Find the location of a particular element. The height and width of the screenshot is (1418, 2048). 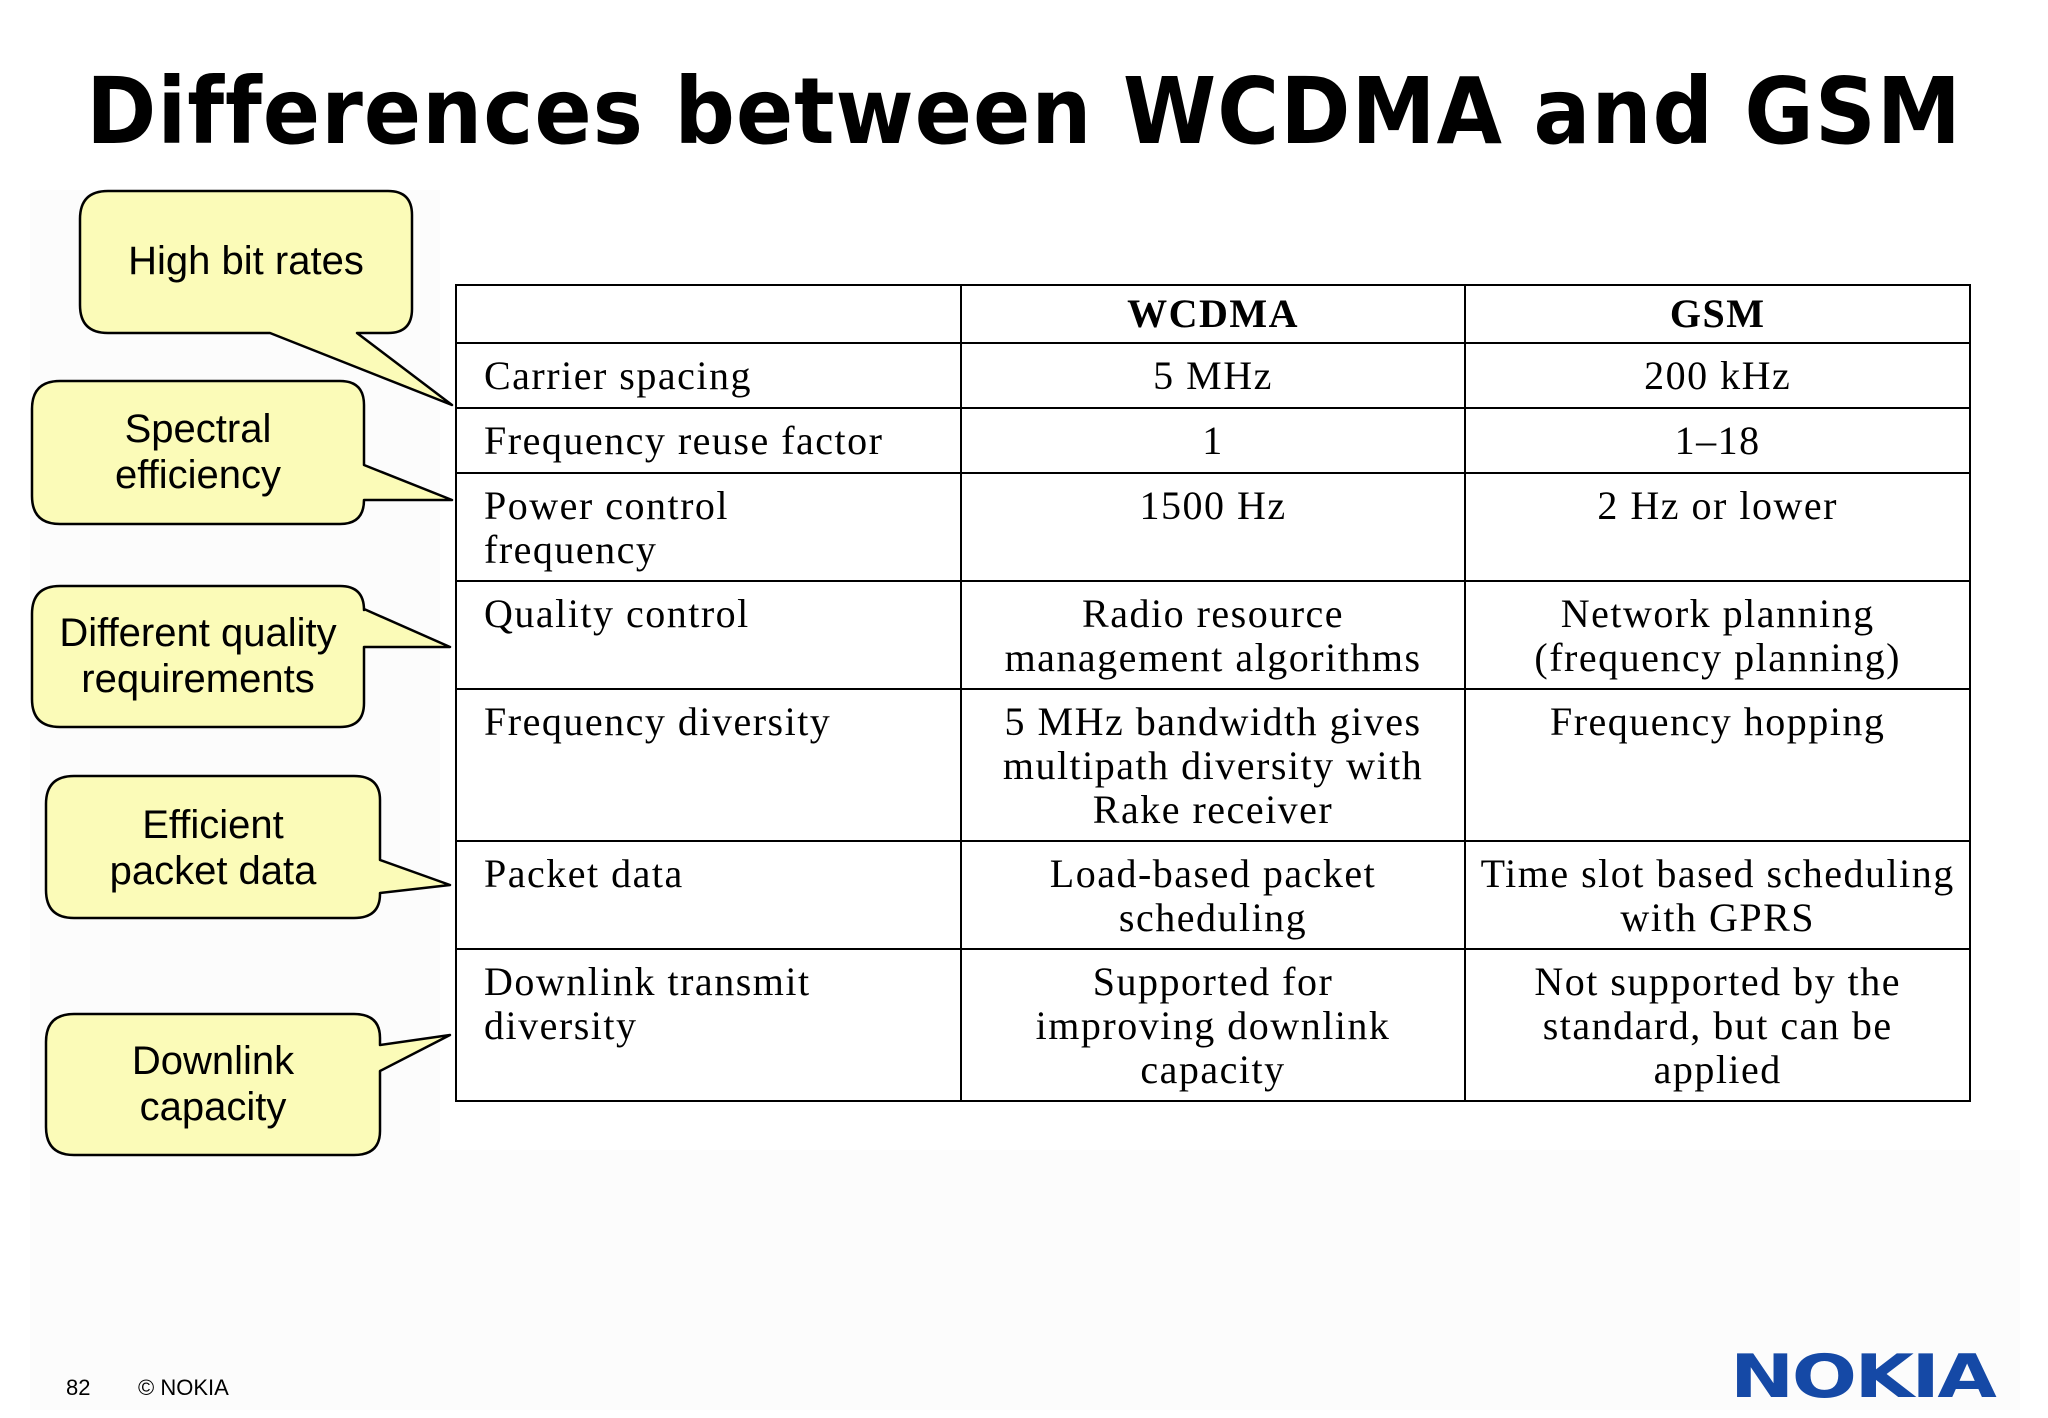

wcdma-cell: 1500 Hz is located at coordinates (1213, 527).